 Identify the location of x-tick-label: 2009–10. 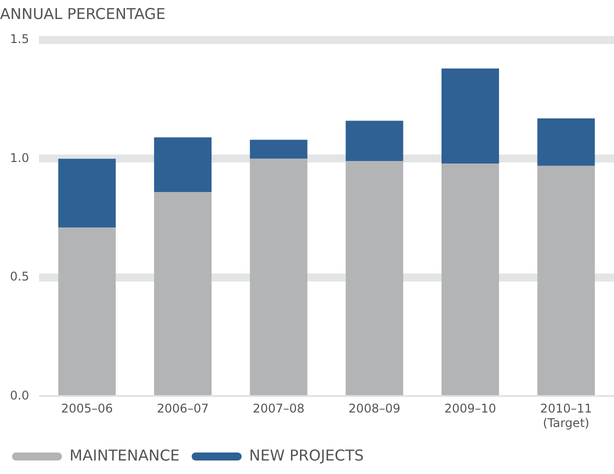
(470, 409).